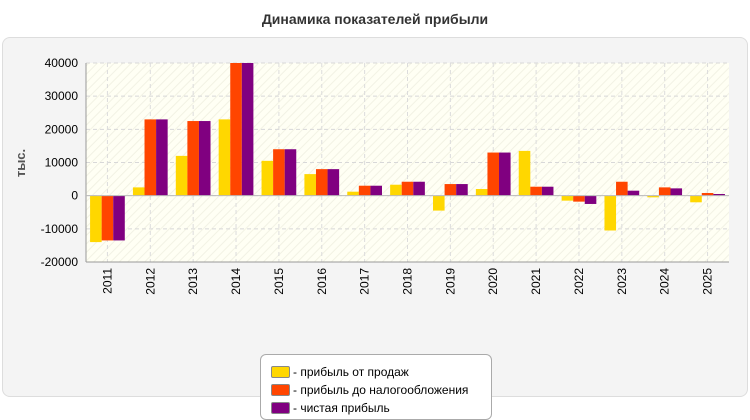  Describe the element at coordinates (62, 96) in the screenshot. I see `y-tick-label: 30000` at that location.